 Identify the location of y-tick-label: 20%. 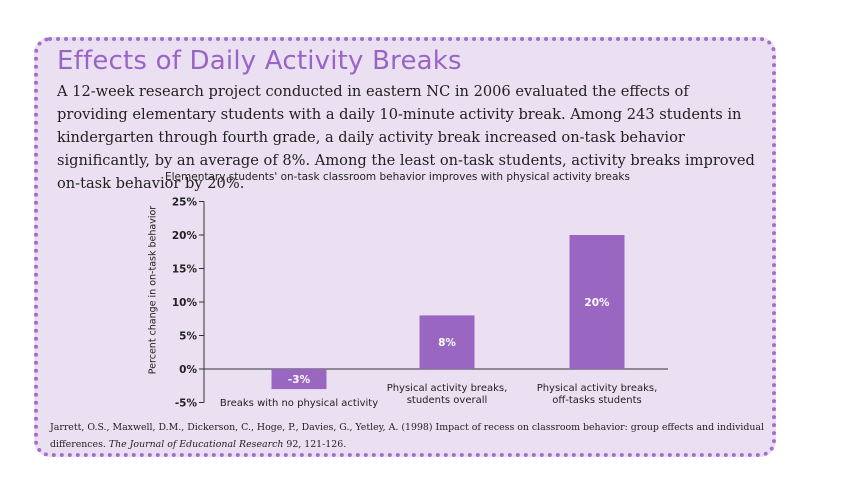
(185, 236).